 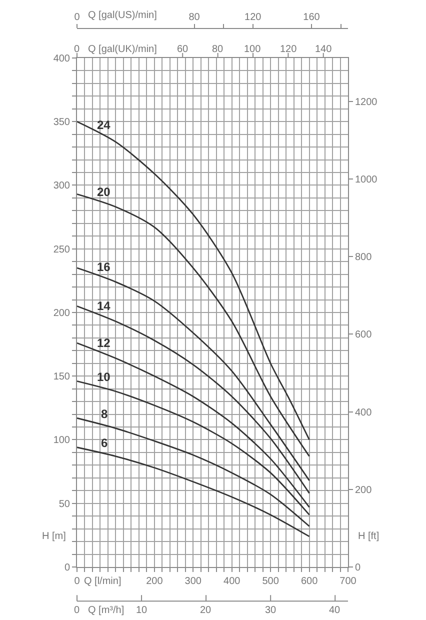 I want to click on x-tick-label: 300, so click(x=193, y=581).